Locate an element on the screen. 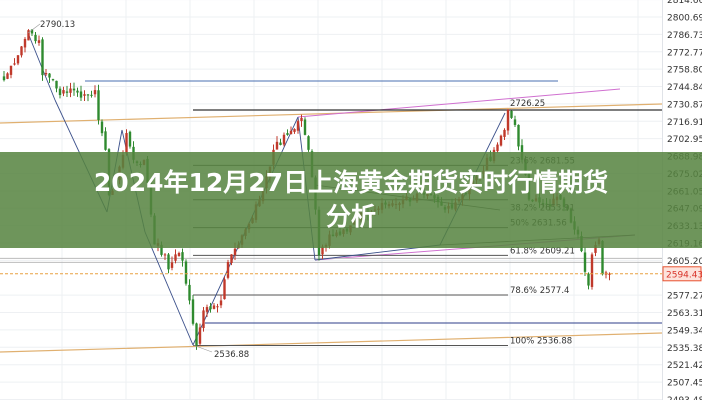 The height and width of the screenshot is (400, 702). y-tick-label: 2814.66 is located at coordinates (684, 3).